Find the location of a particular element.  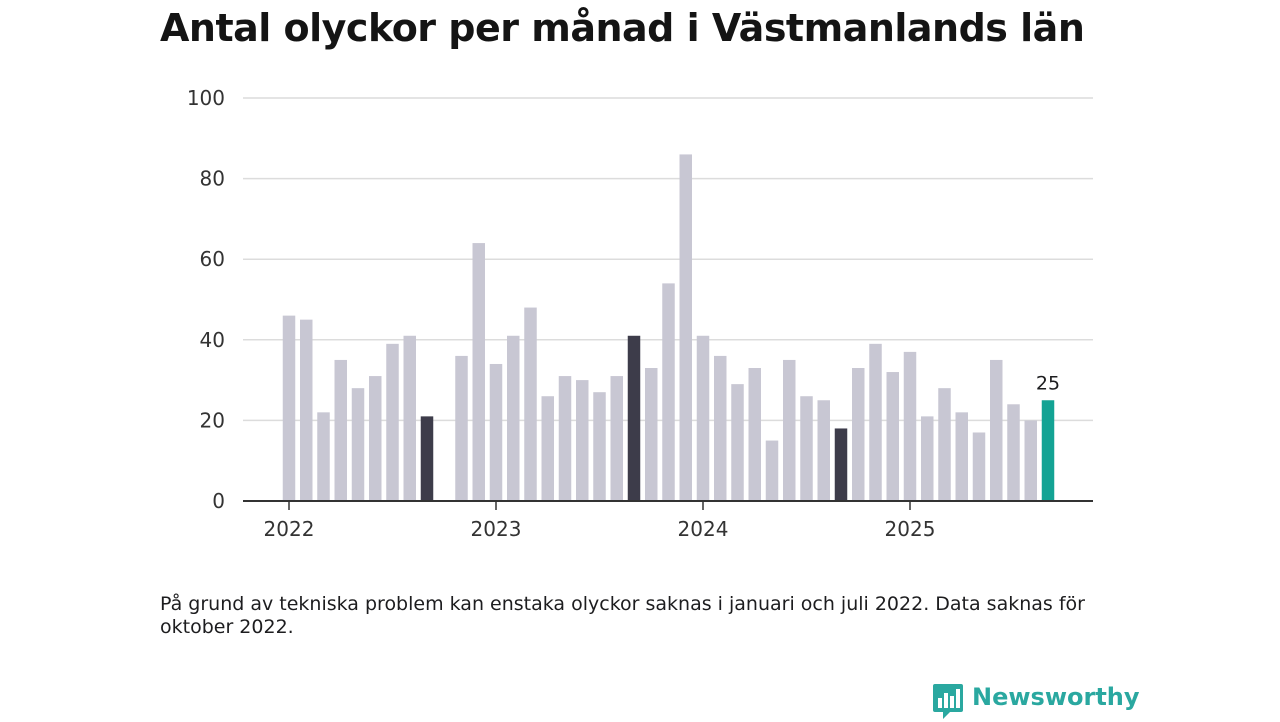

x-axis: 2022 2023 2024 2025 is located at coordinates (668, 520).